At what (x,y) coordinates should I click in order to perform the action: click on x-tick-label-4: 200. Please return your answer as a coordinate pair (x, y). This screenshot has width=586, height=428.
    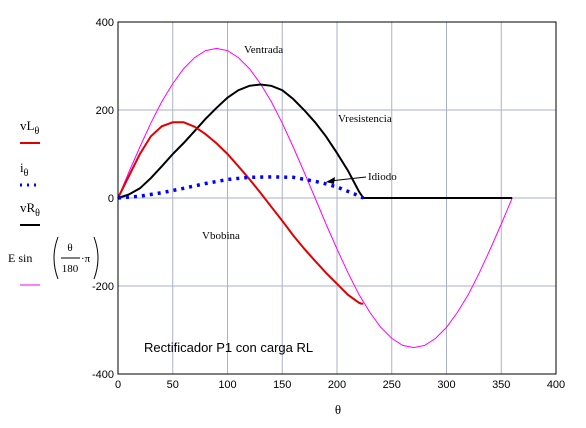
    Looking at the image, I should click on (337, 385).